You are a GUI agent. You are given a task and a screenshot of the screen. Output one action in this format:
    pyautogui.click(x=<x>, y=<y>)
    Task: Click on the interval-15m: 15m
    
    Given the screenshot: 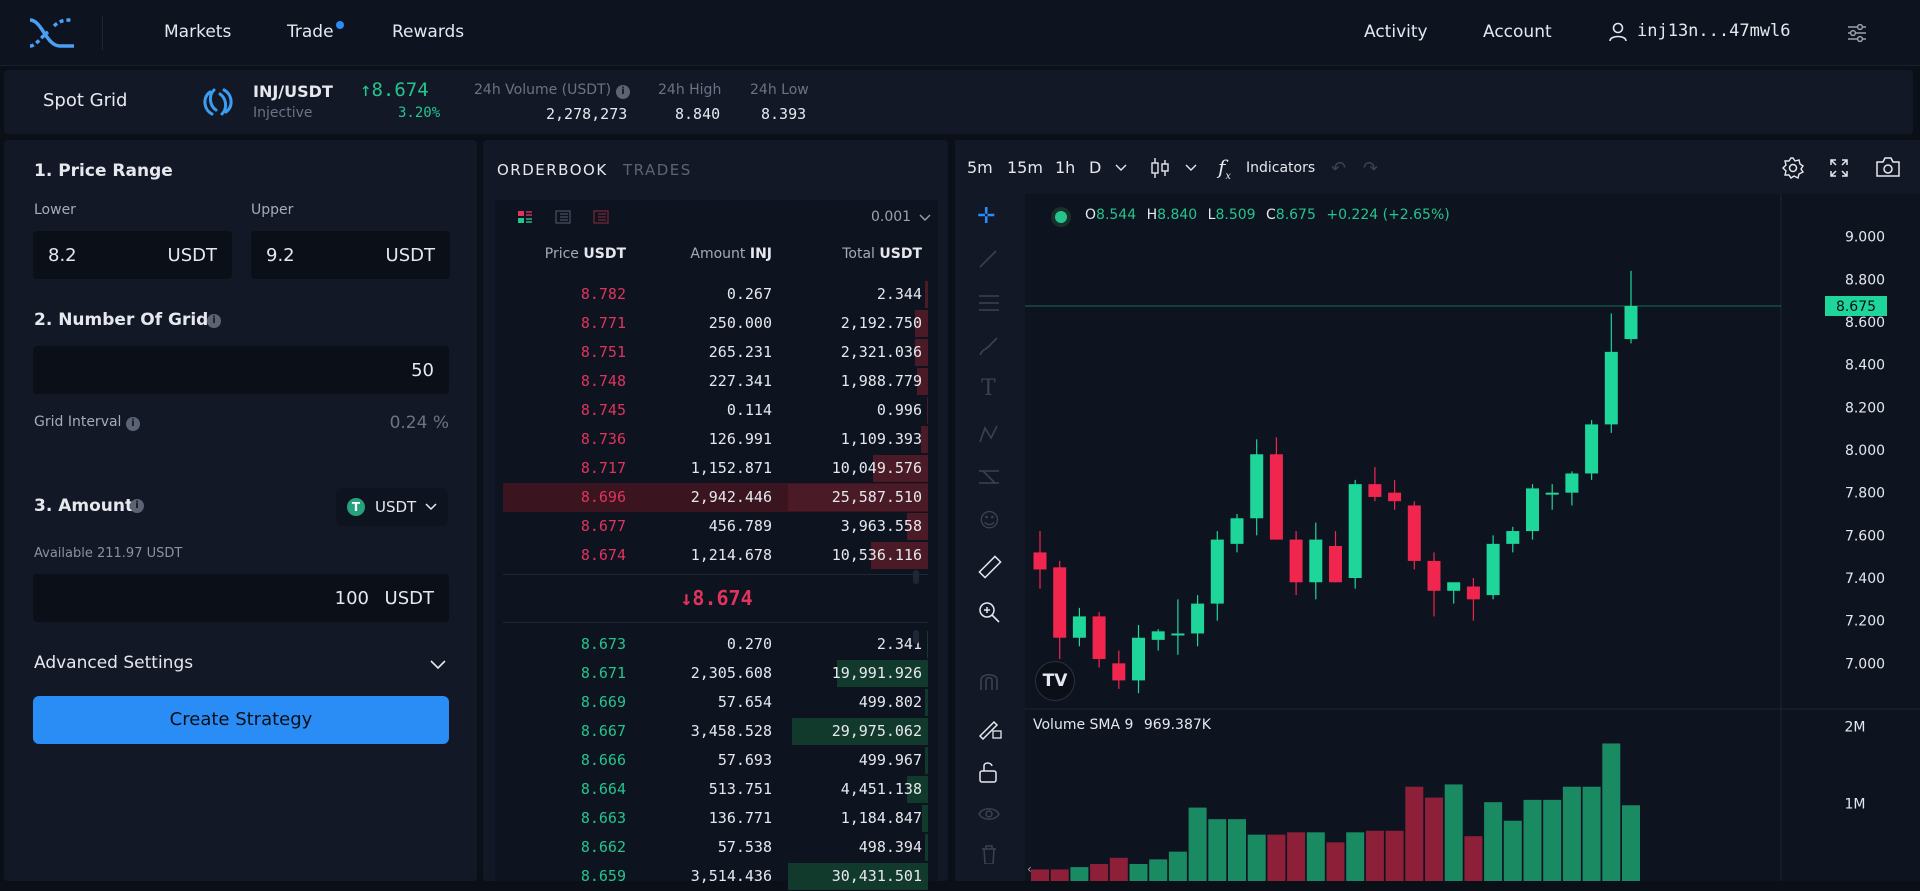 What is the action you would take?
    pyautogui.click(x=1025, y=167)
    